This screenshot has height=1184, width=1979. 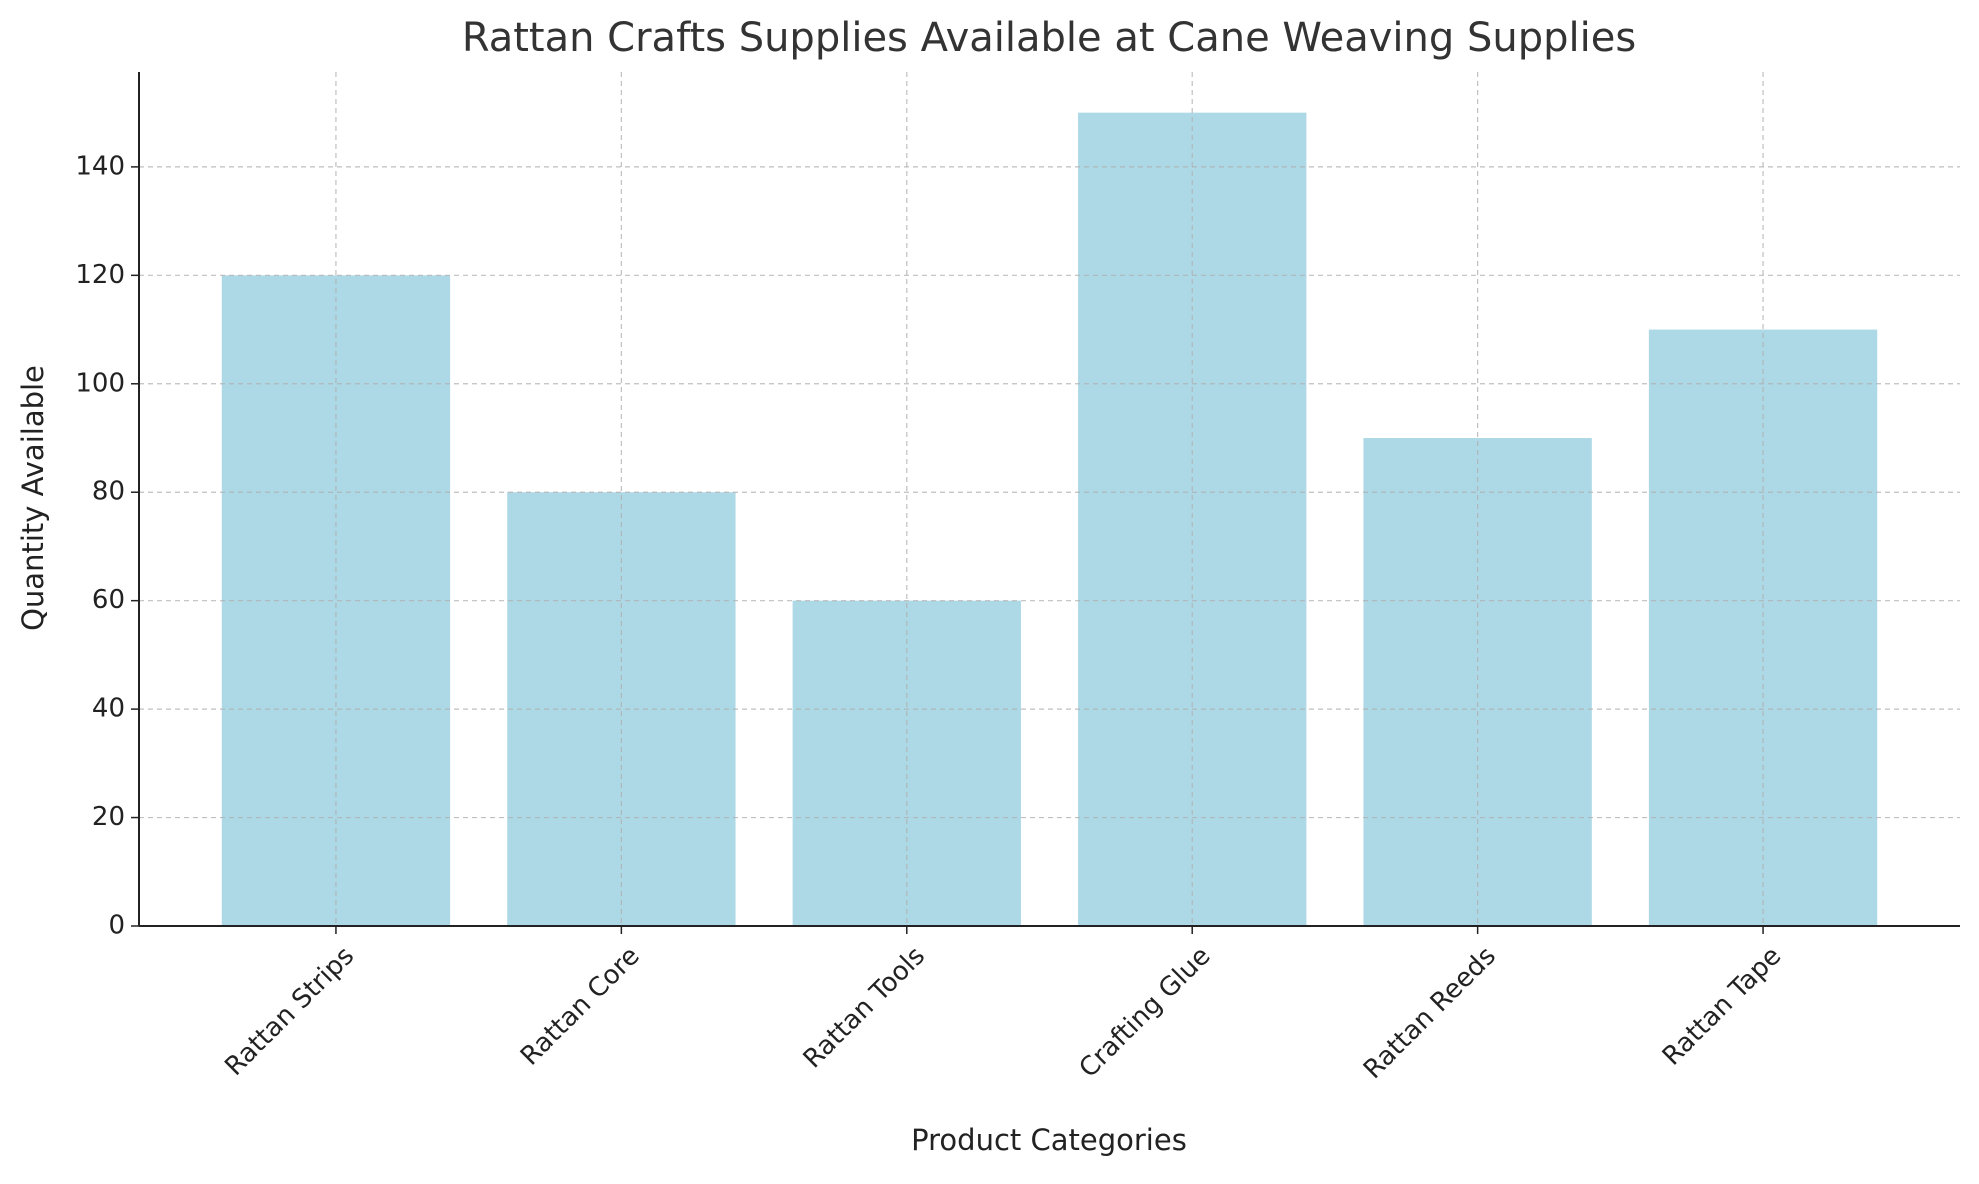 I want to click on y-tick-label: 20, so click(x=108, y=817).